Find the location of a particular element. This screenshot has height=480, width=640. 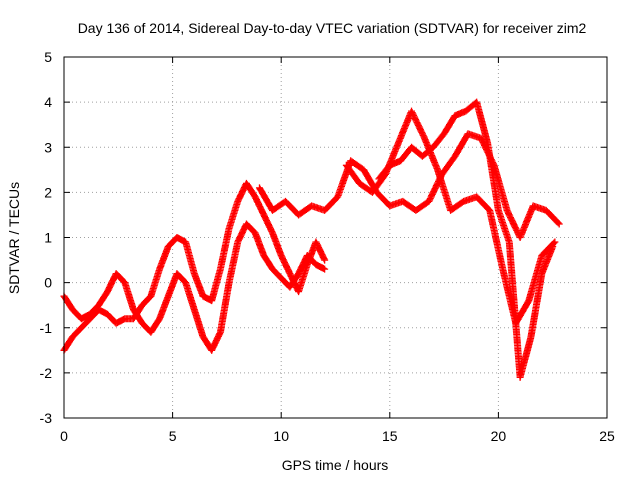

y-tick-label: 2 is located at coordinates (48, 192).